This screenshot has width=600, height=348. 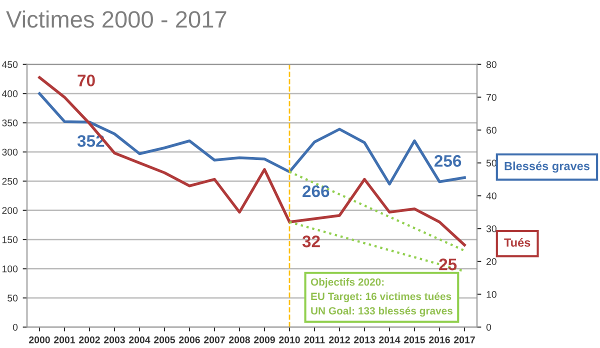 I want to click on data-label: 256, so click(x=448, y=161).